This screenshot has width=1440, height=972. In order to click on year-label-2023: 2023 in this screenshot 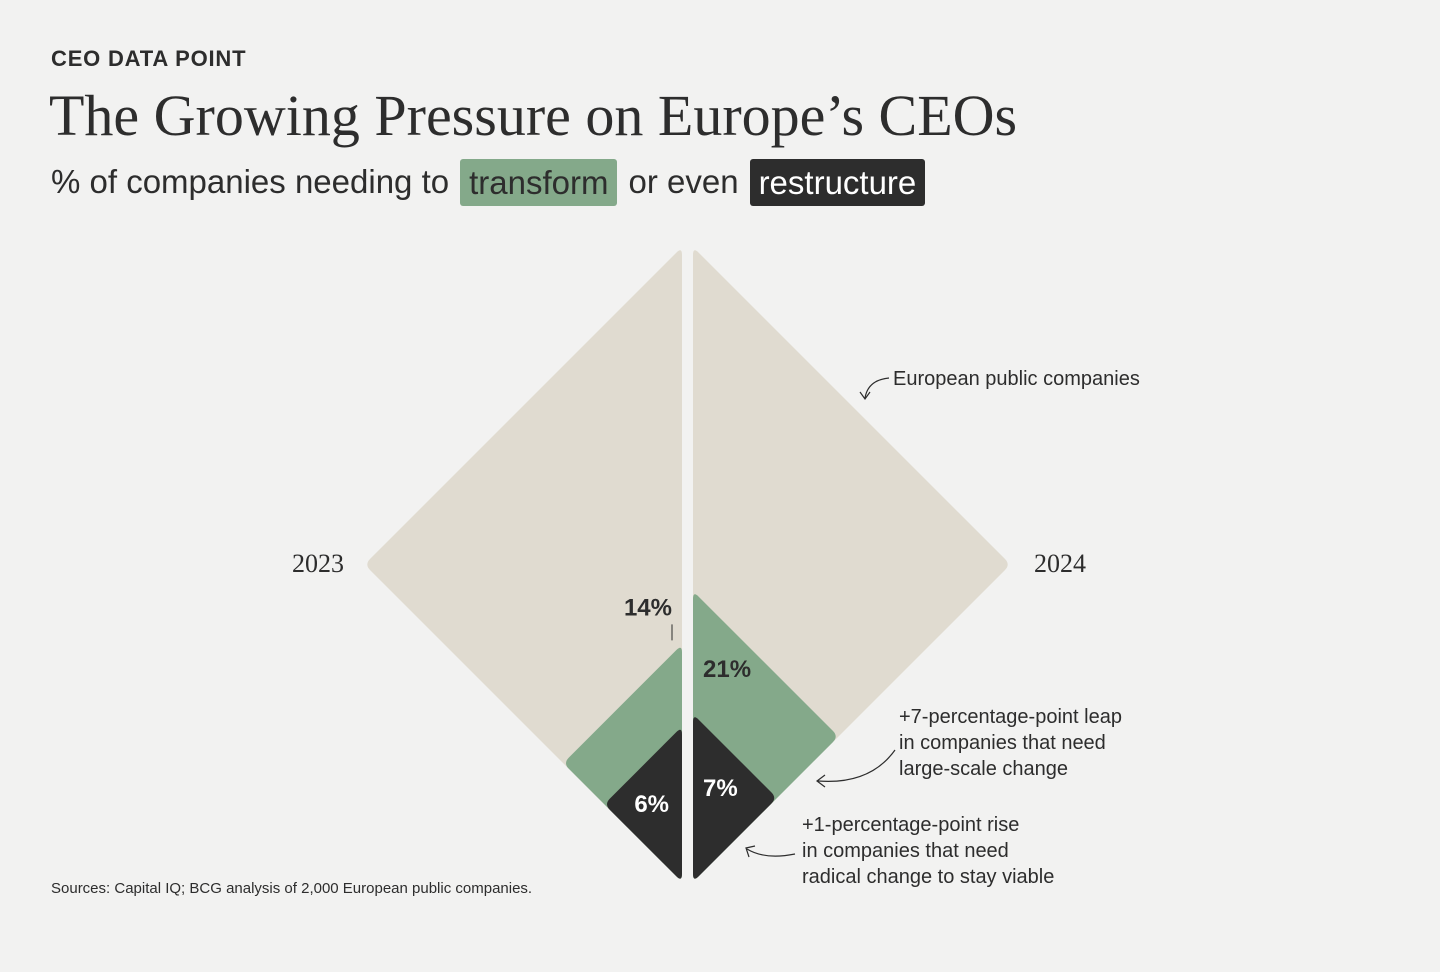, I will do `click(318, 563)`.